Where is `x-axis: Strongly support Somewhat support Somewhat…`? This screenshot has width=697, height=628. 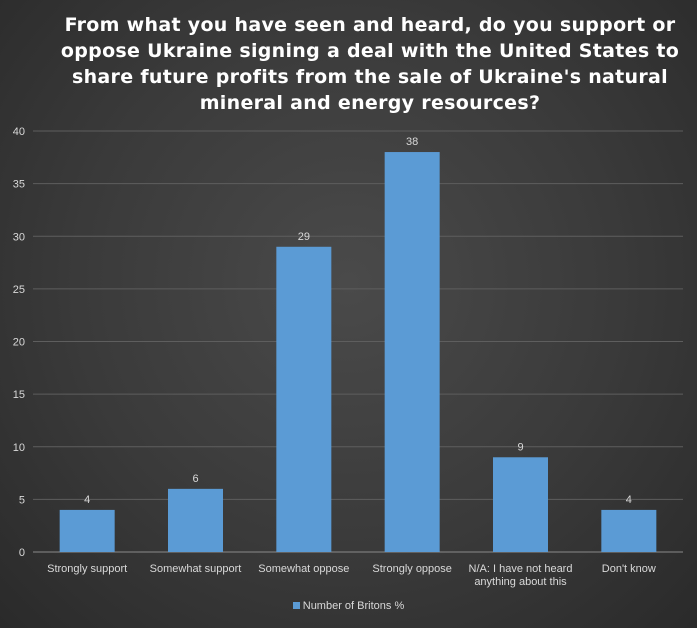
x-axis: Strongly support Somewhat support Somewhat… is located at coordinates (351, 575).